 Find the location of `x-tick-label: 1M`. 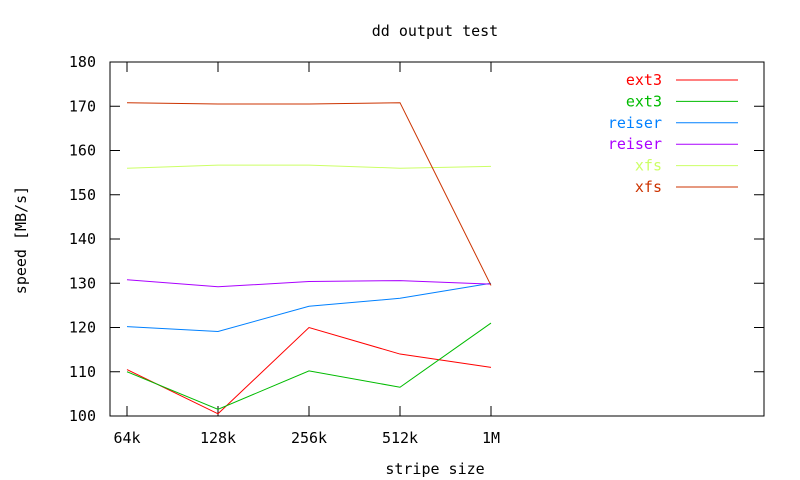

x-tick-label: 1M is located at coordinates (491, 438).